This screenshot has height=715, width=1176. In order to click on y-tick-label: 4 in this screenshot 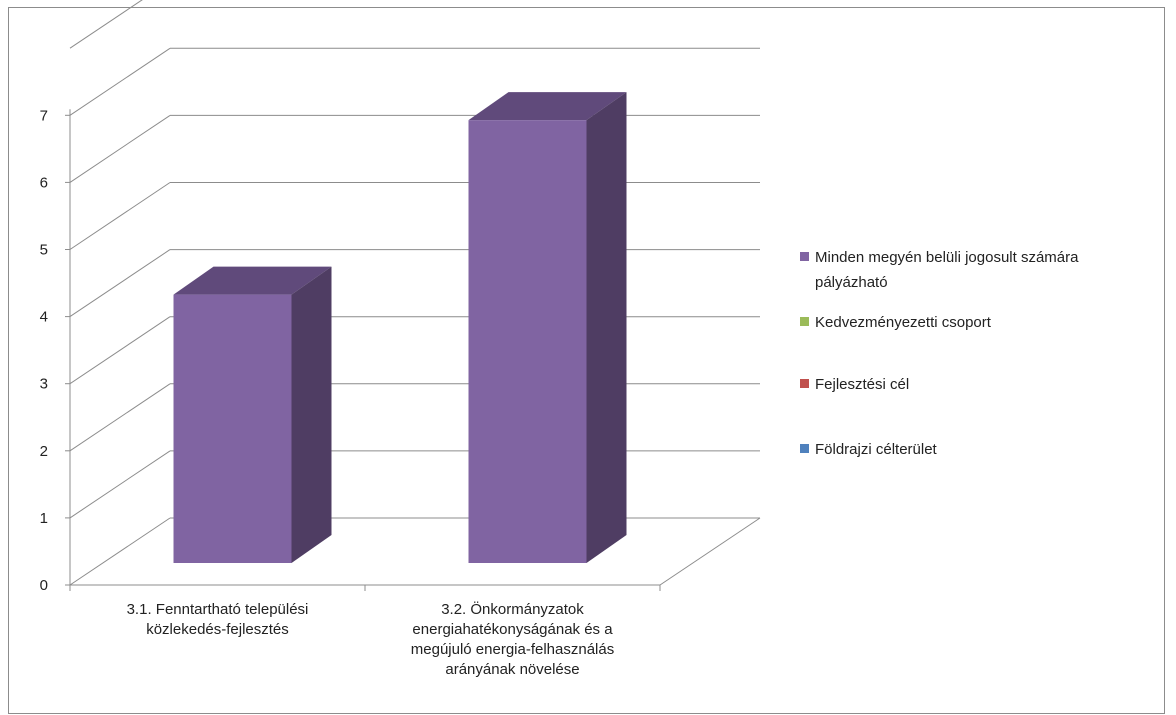, I will do `click(44, 317)`.